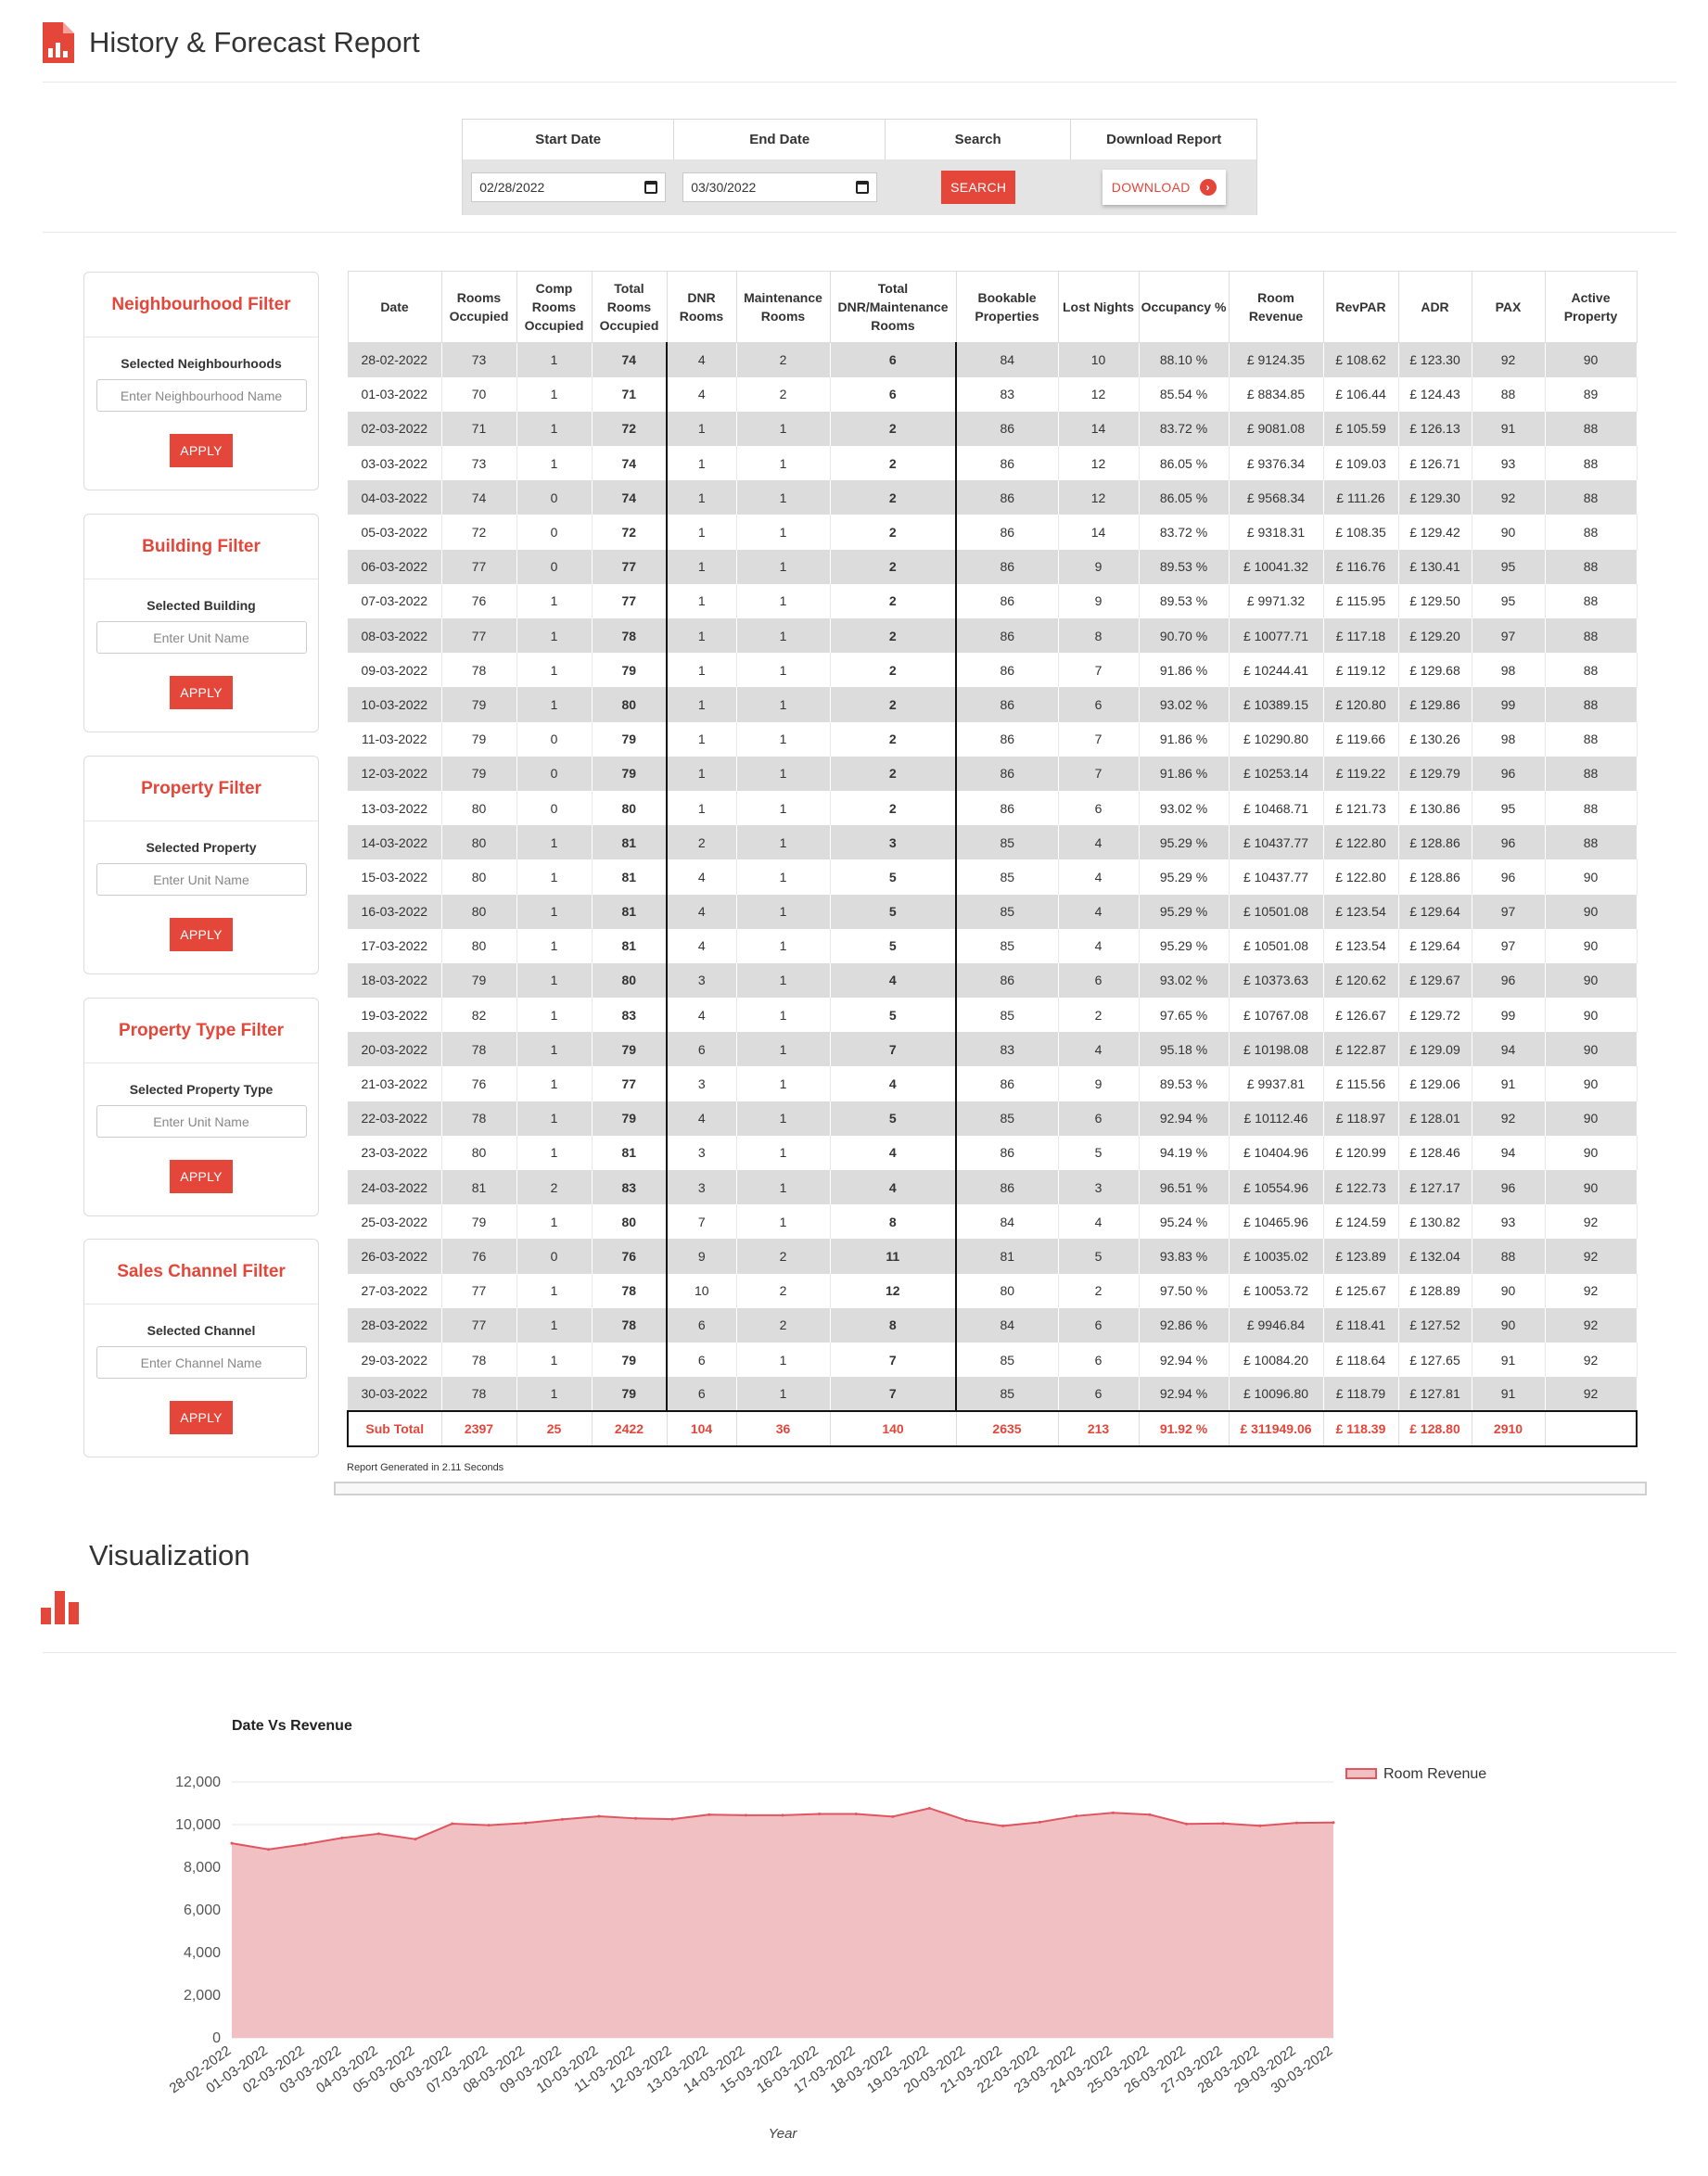 This screenshot has width=1708, height=2176. I want to click on table-cell: 91.86 %, so click(1184, 739).